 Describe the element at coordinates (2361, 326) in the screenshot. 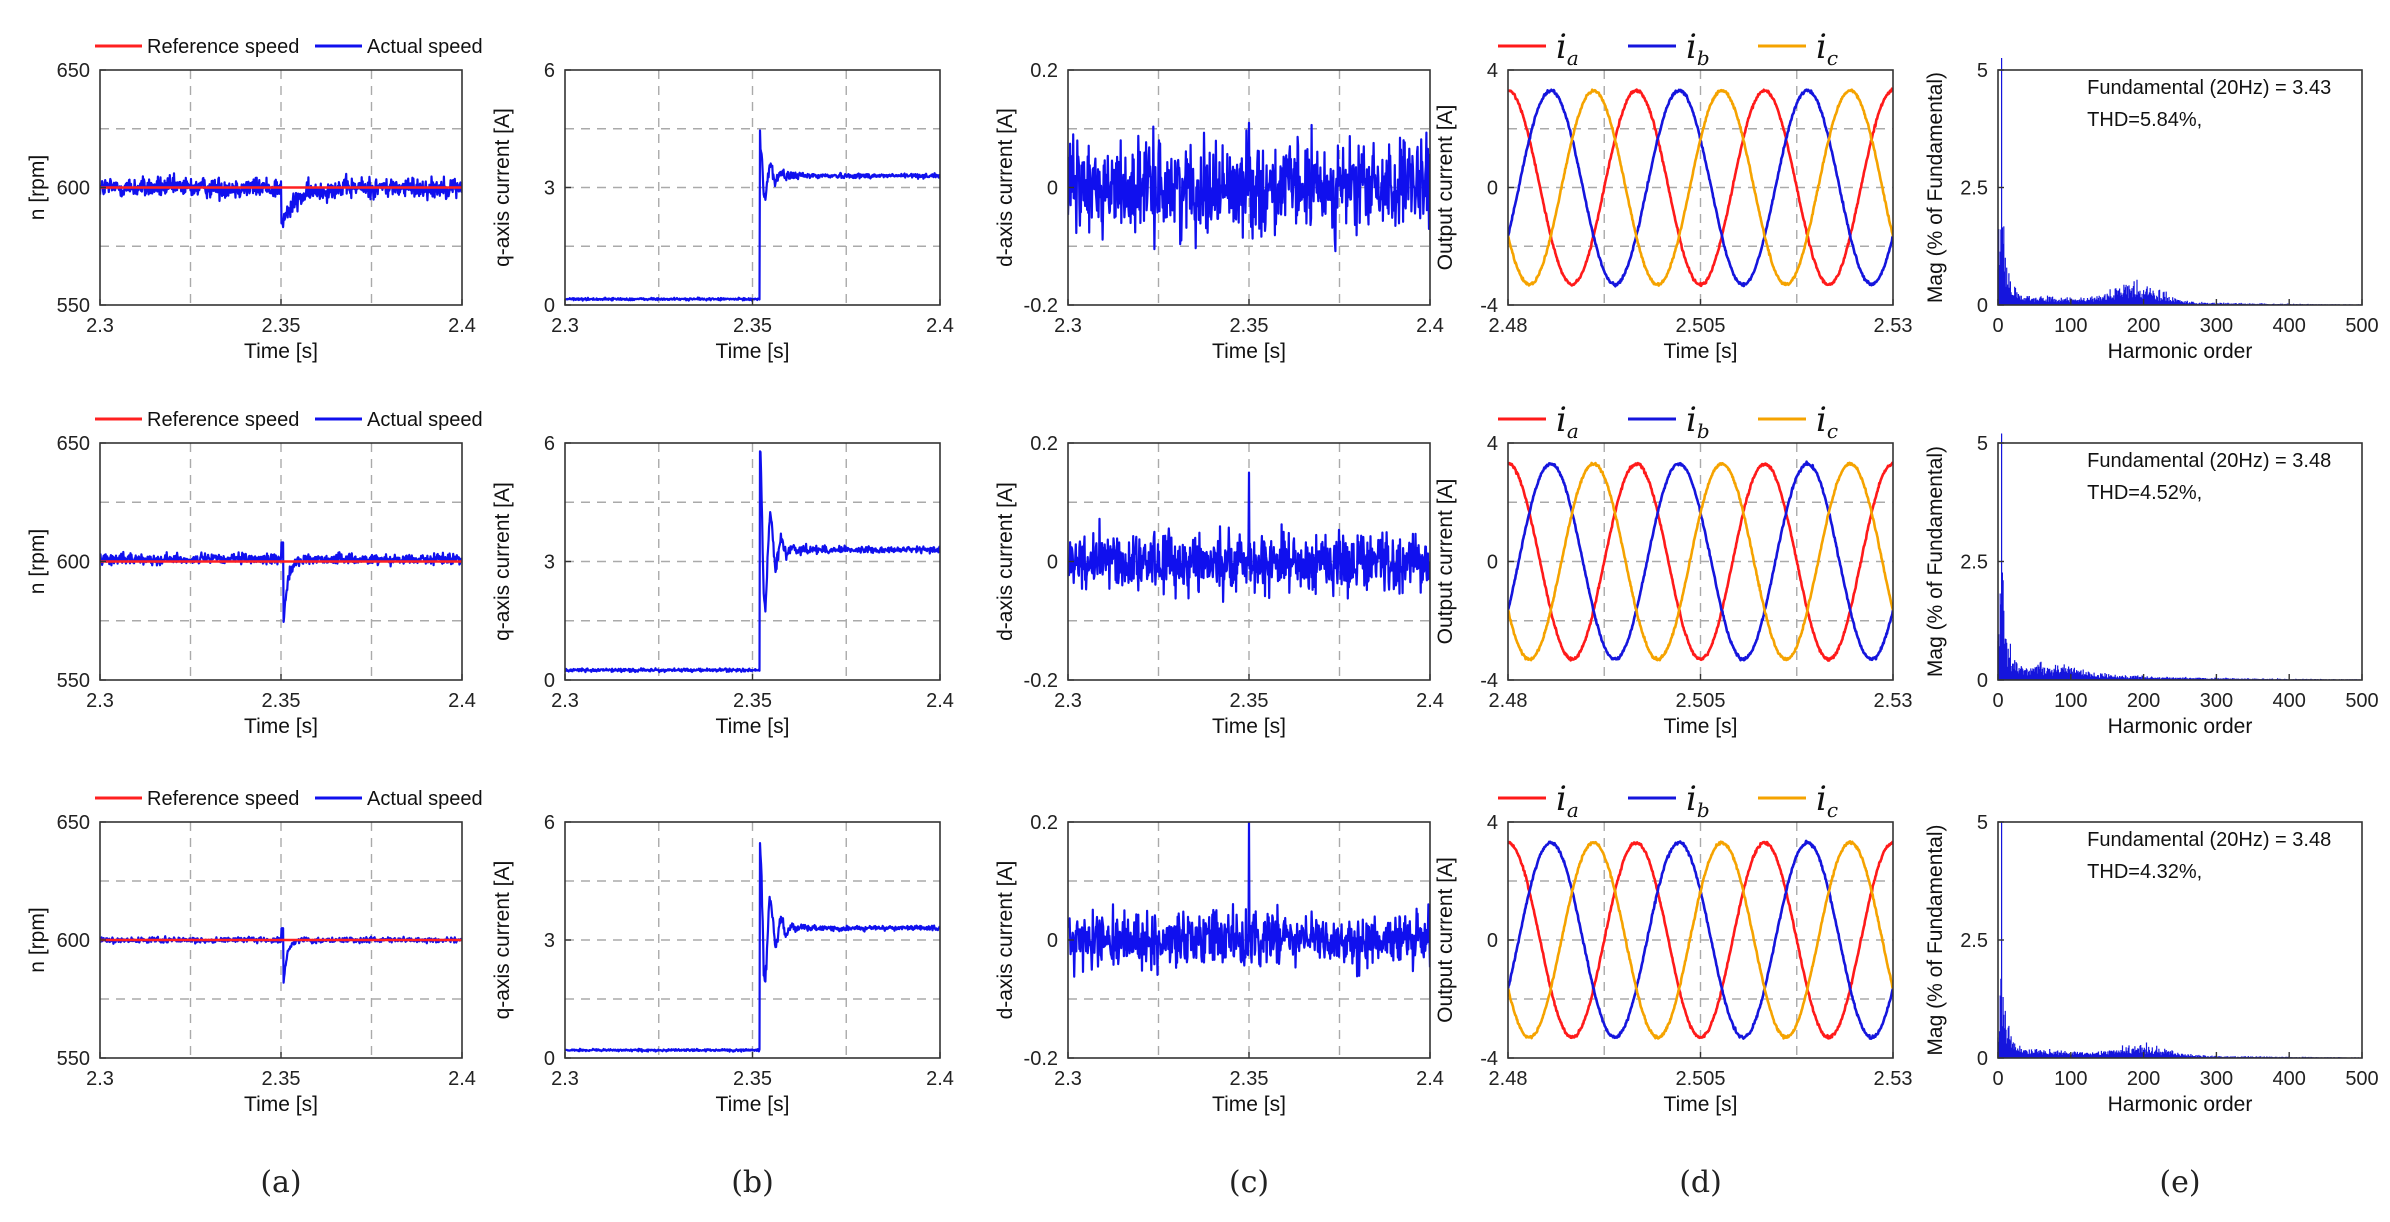

I see `x-tick-label: 500` at that location.